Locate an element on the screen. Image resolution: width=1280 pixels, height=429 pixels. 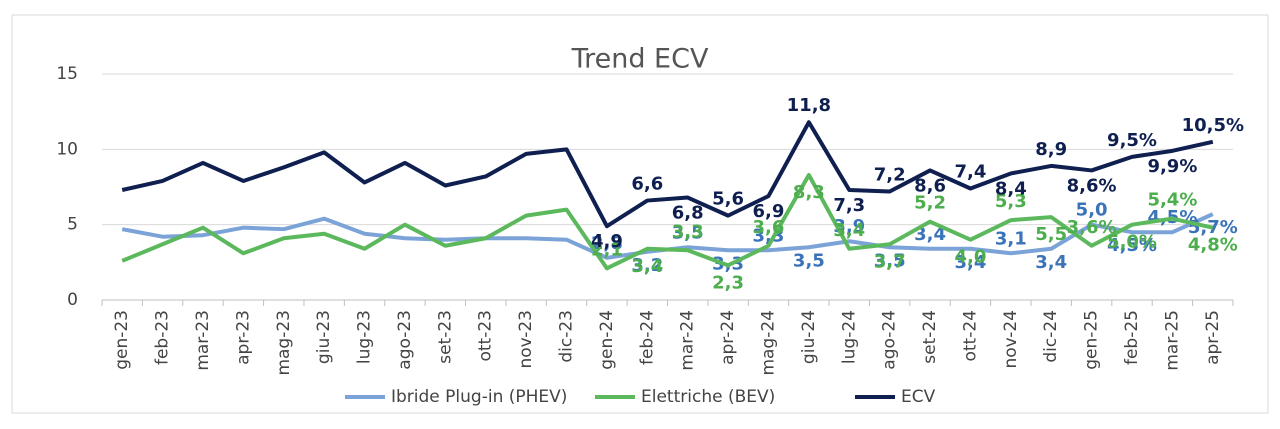
x-tick-label: set-23 is located at coordinates (445, 337).